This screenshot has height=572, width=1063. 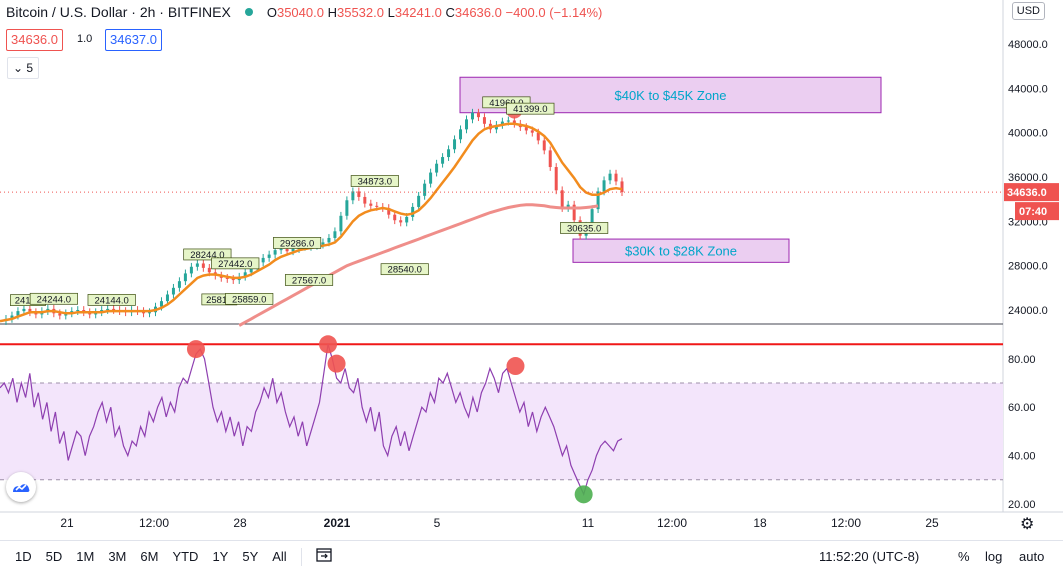 I want to click on sell-price-button: 34636.0, so click(x=34, y=40).